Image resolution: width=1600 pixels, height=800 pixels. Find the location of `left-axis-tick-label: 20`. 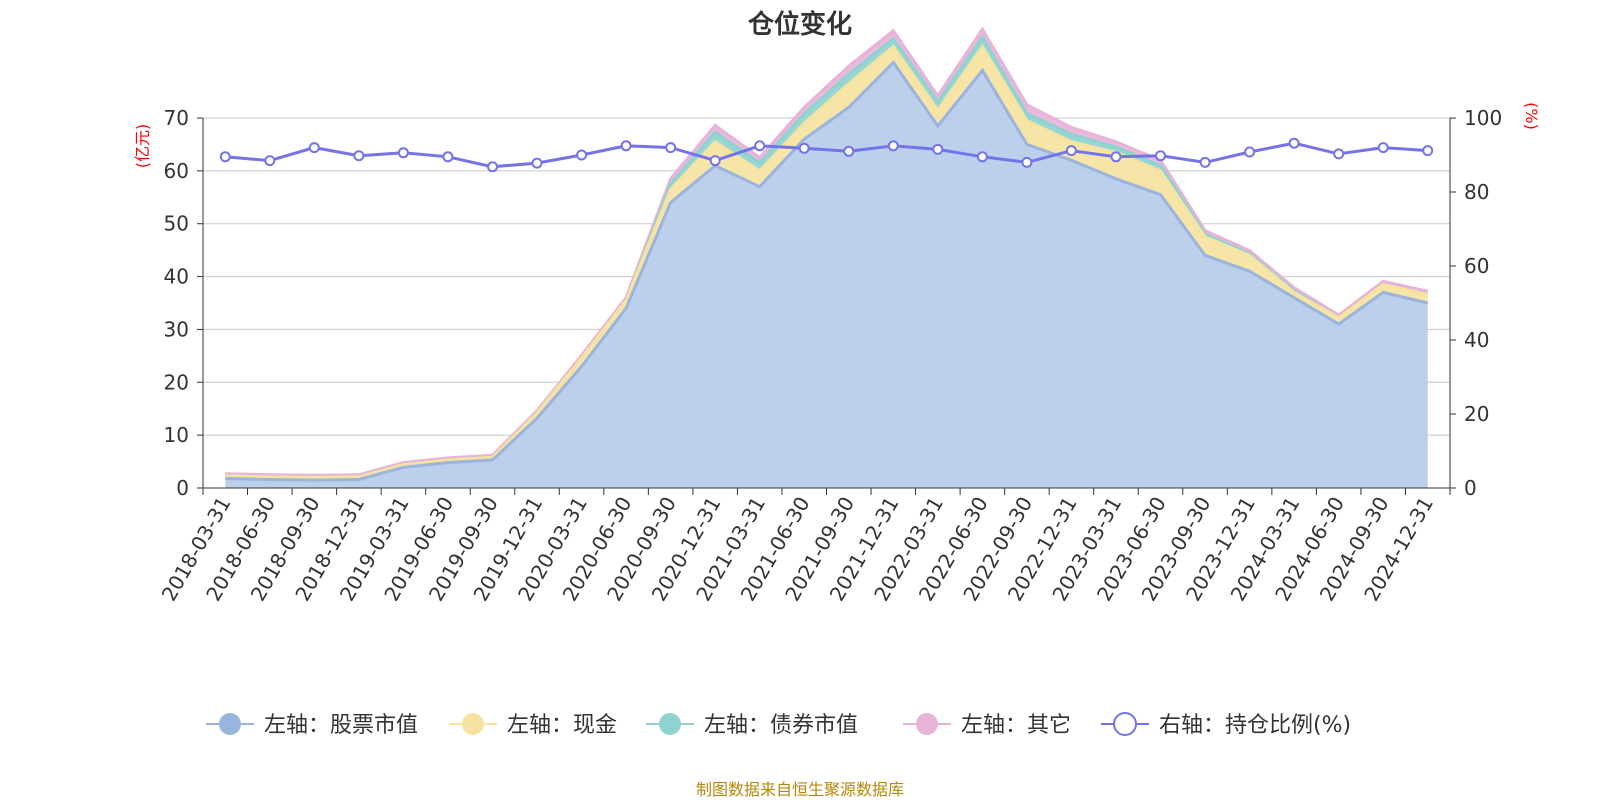

left-axis-tick-label: 20 is located at coordinates (176, 382).